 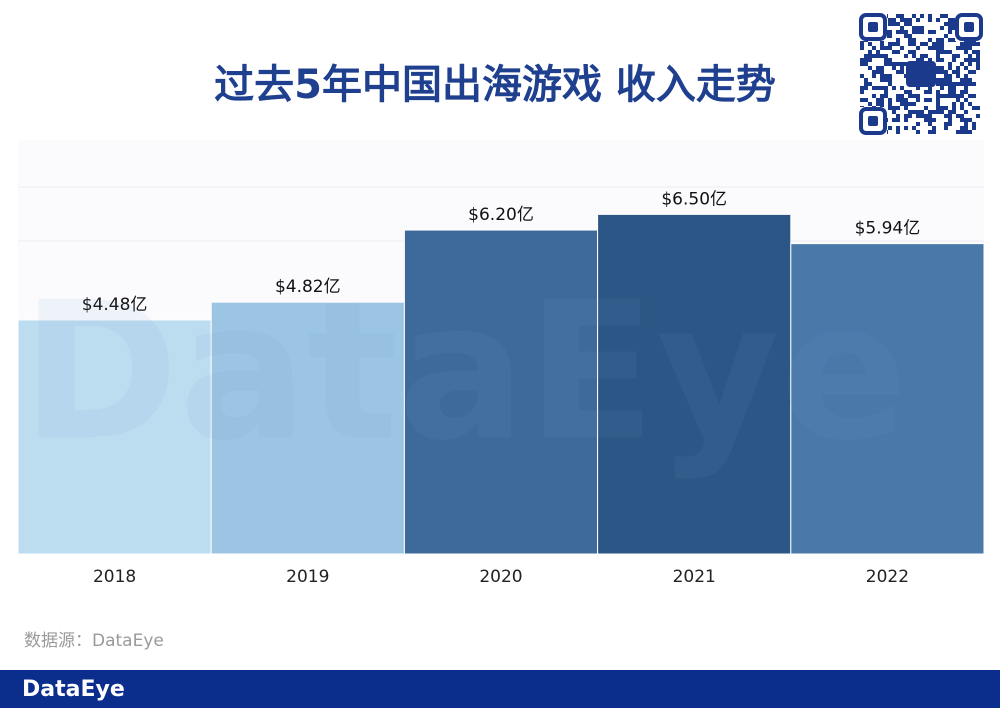 What do you see at coordinates (887, 399) in the screenshot?
I see `bar` at bounding box center [887, 399].